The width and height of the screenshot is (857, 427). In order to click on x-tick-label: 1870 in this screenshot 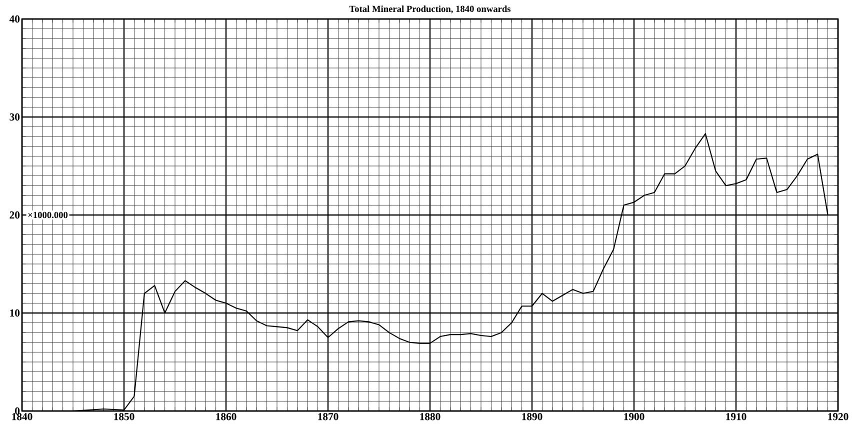, I will do `click(328, 416)`.